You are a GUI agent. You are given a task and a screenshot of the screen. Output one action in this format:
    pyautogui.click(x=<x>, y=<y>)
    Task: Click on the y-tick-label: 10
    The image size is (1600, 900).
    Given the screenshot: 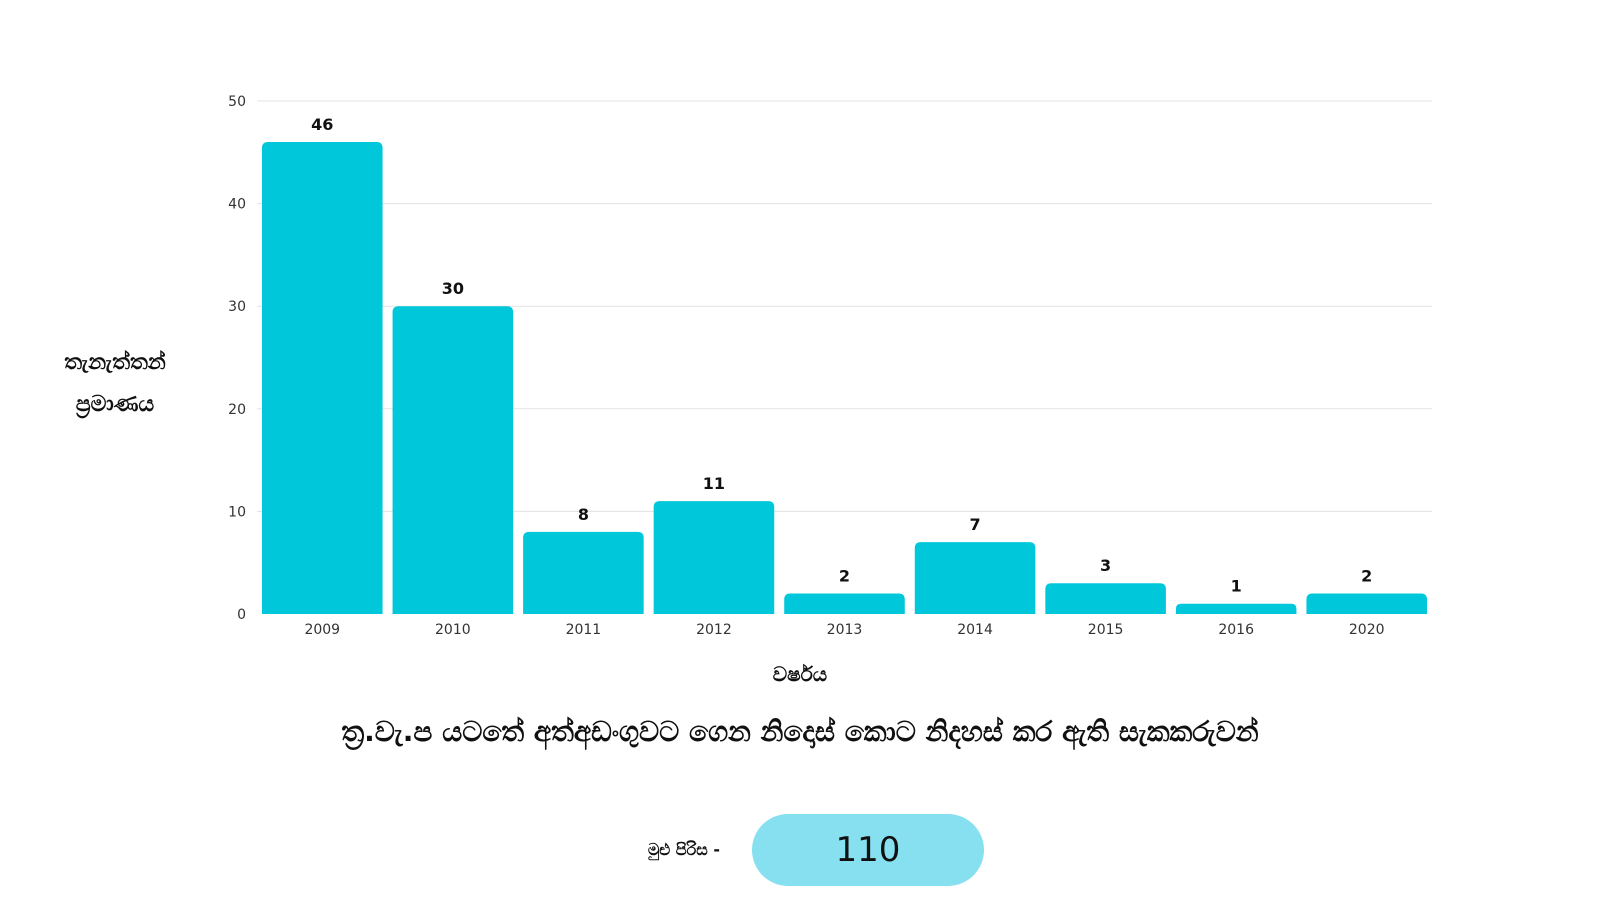 What is the action you would take?
    pyautogui.click(x=237, y=512)
    